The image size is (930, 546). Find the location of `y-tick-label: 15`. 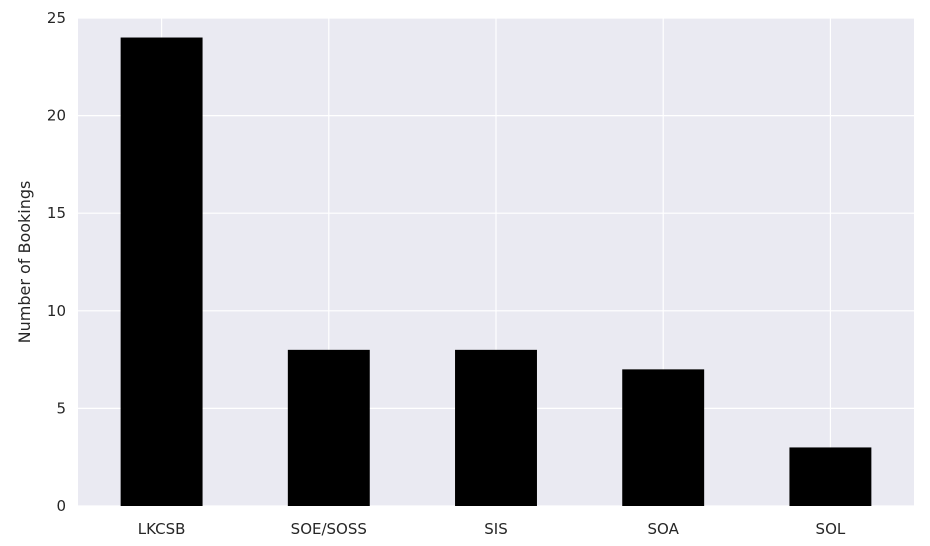

y-tick-label: 15 is located at coordinates (56, 213).